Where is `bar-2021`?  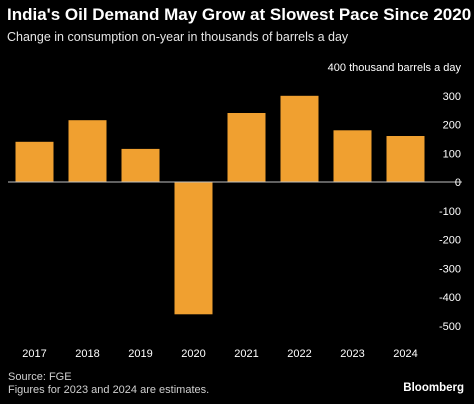 bar-2021 is located at coordinates (246, 147).